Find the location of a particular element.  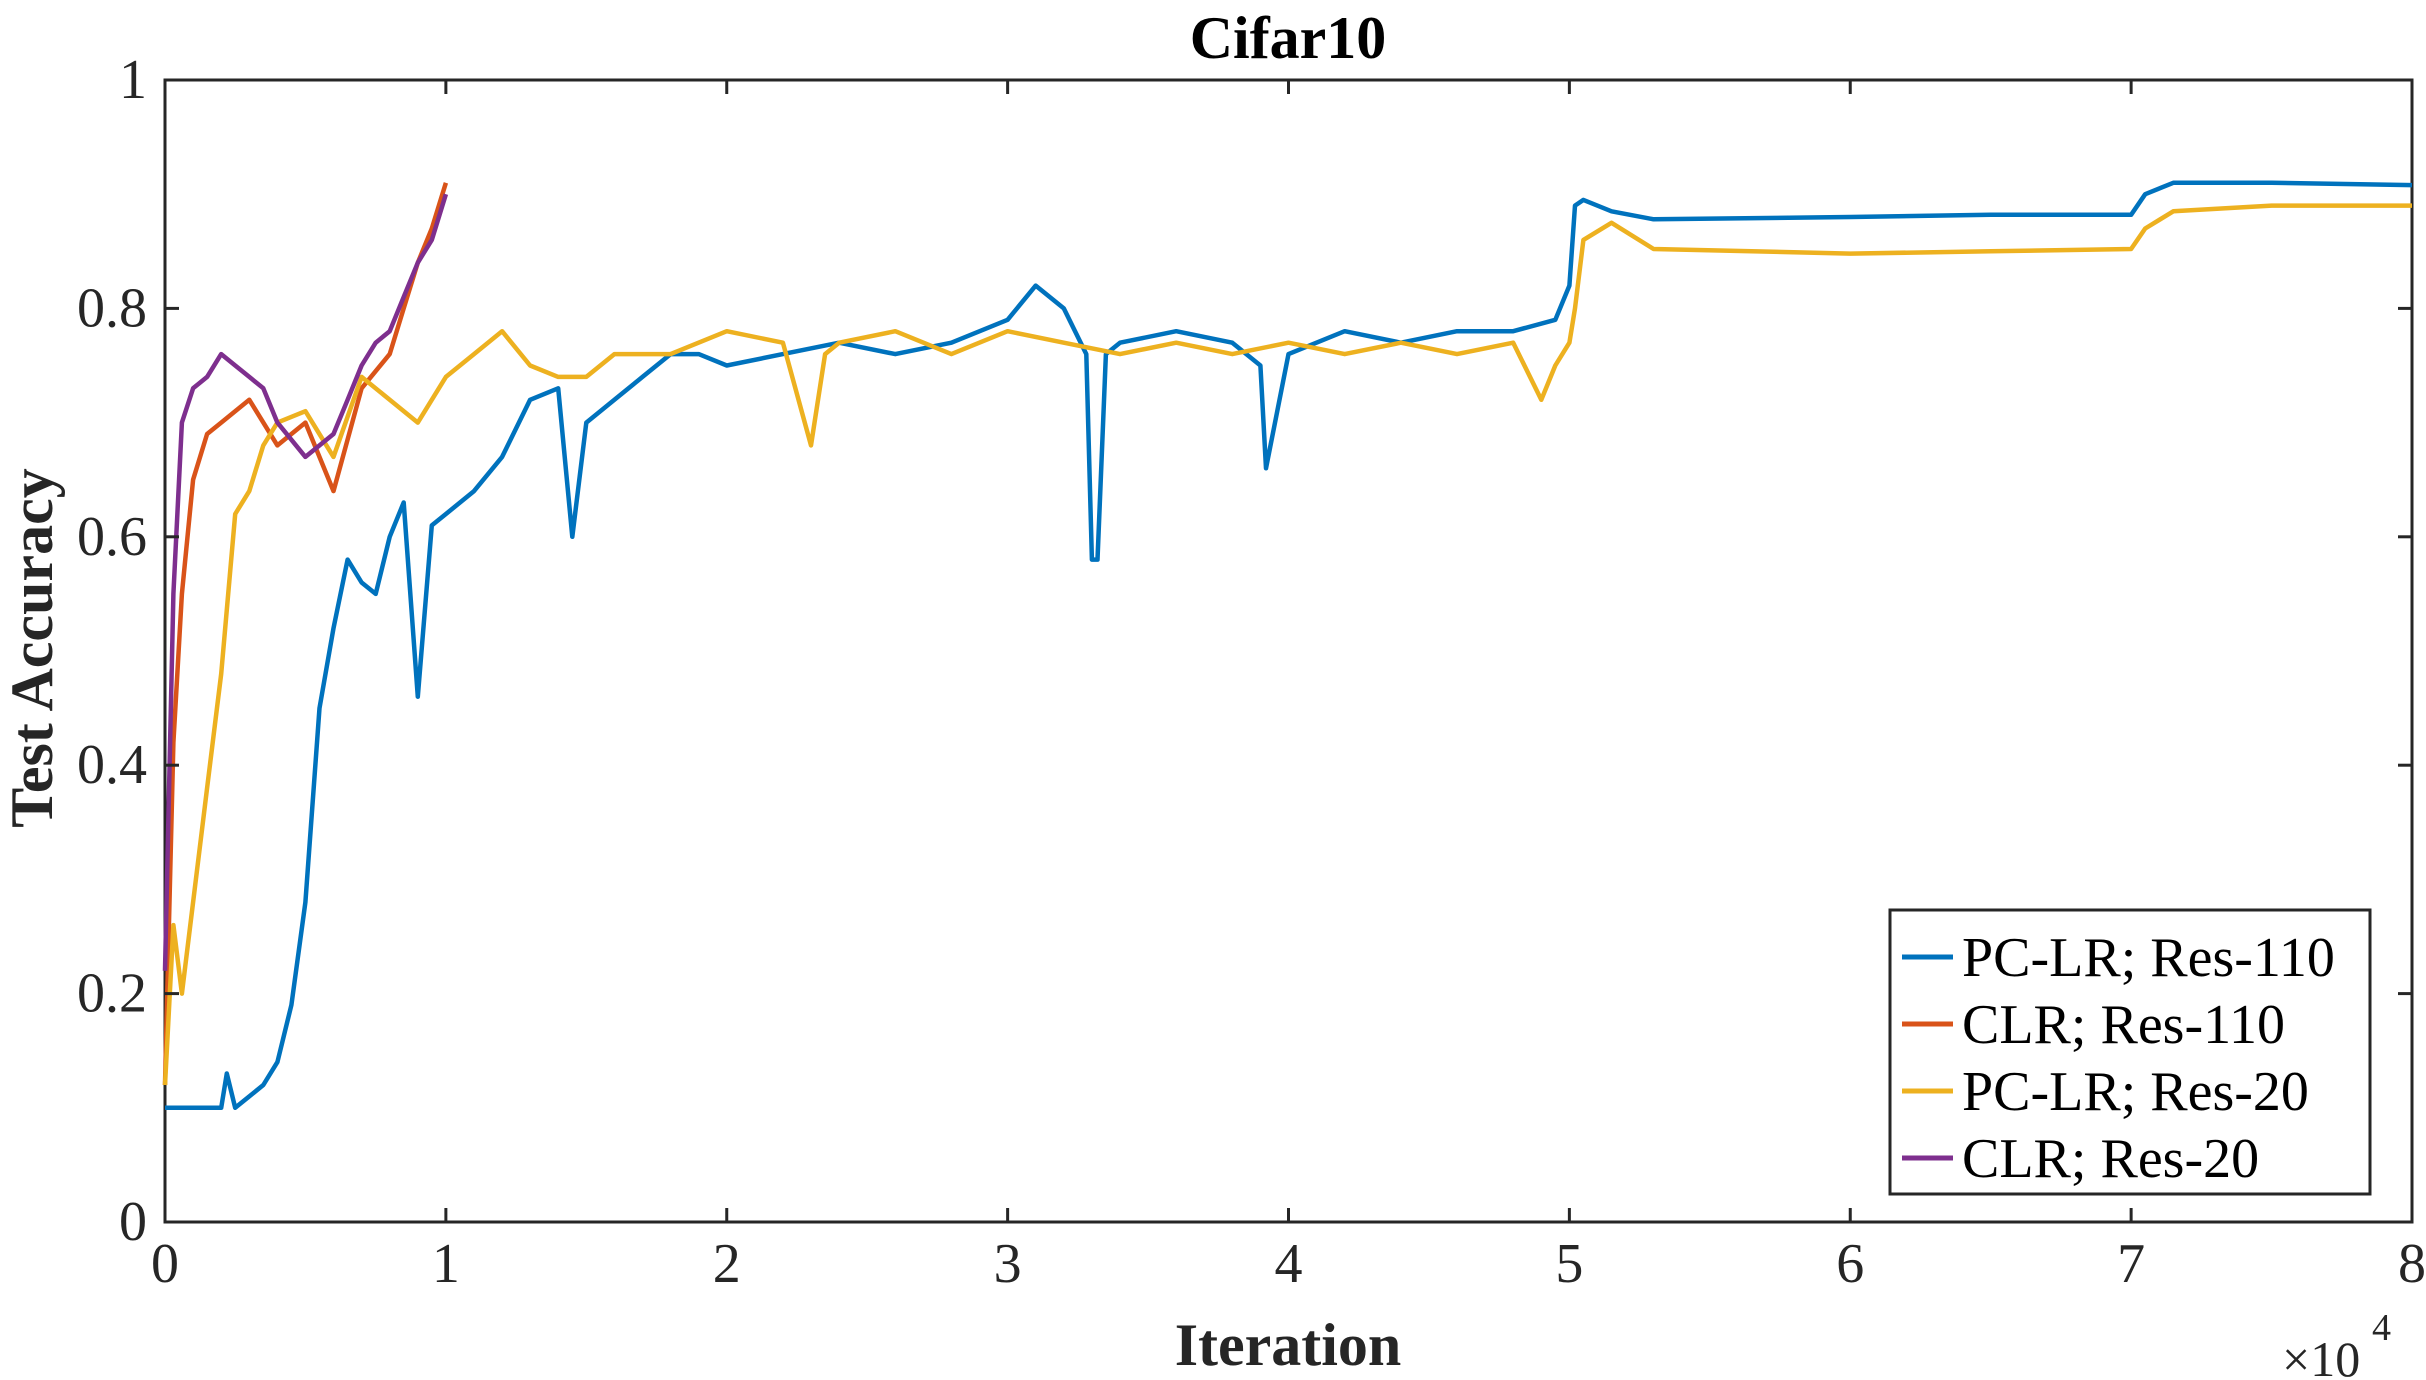

x-multiplier: ×10 4 is located at coordinates (2336, 1343).